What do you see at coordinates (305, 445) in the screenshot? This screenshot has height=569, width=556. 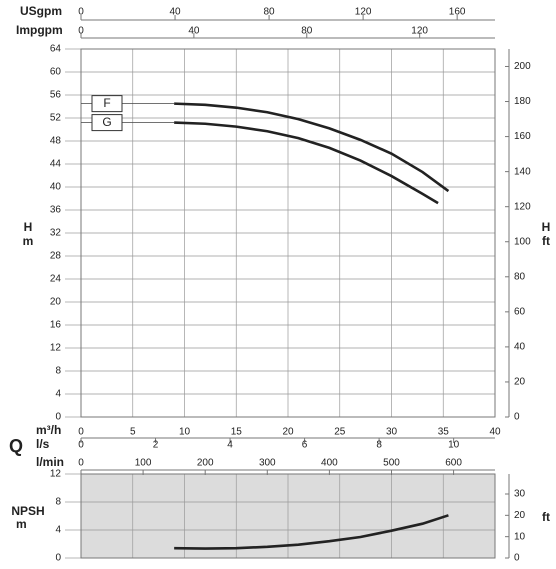 I see `x-tick-label: 6` at bounding box center [305, 445].